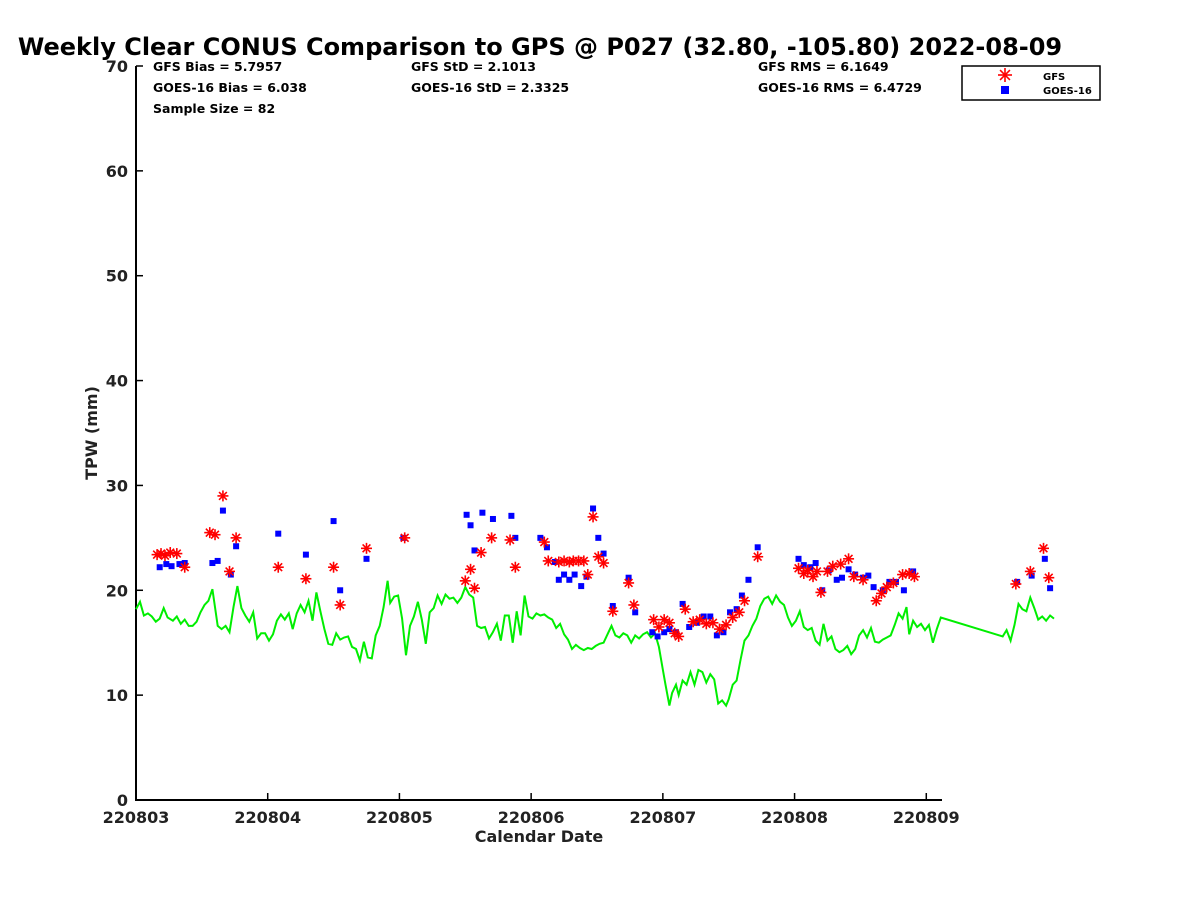 Image resolution: width=1200 pixels, height=900 pixels. I want to click on y-tick-label: 50, so click(117, 276).